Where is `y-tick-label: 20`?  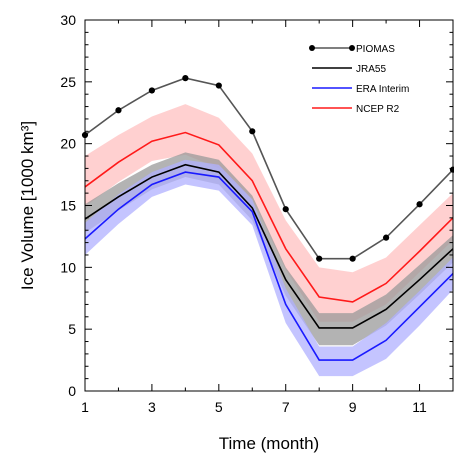
y-tick-label: 20 is located at coordinates (68, 144).